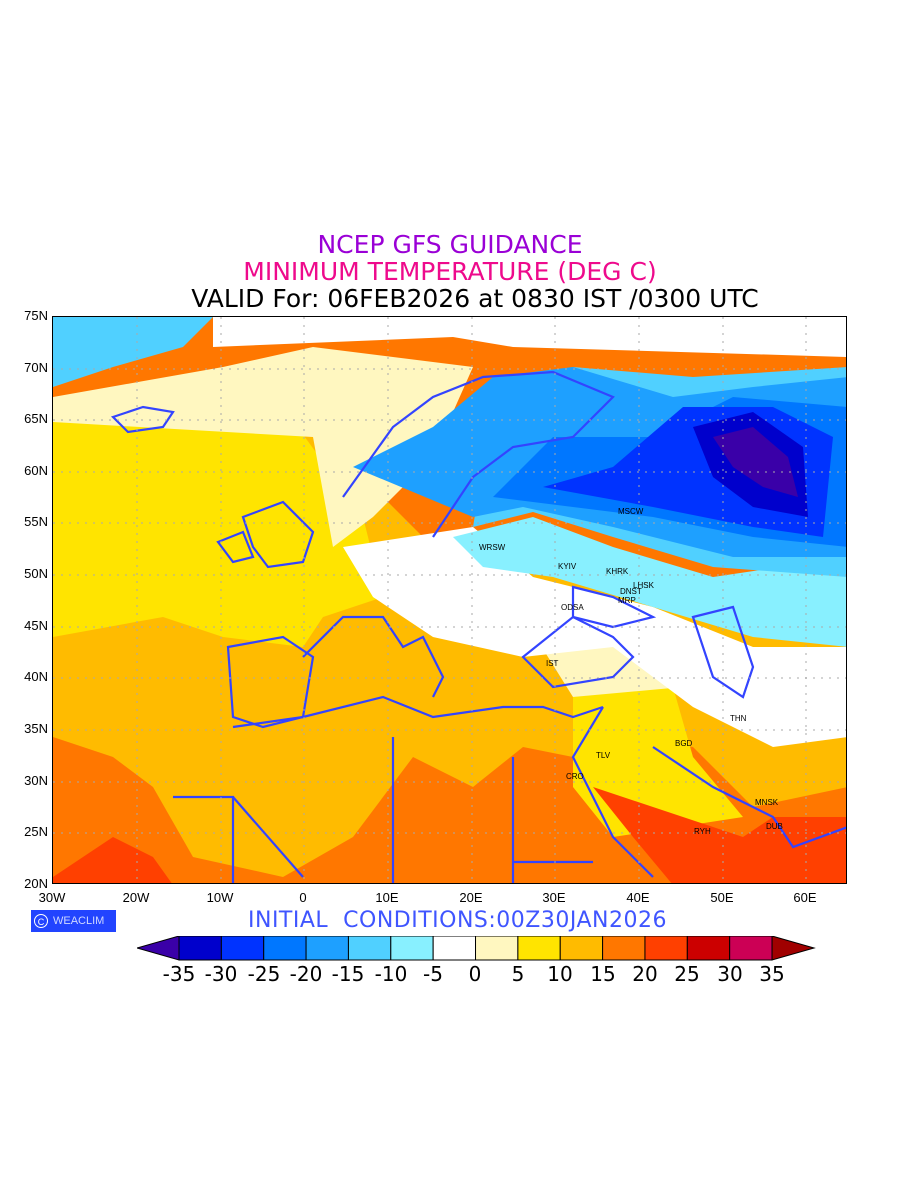 The image size is (900, 1200). Describe the element at coordinates (471, 897) in the screenshot. I see `lon-label: 20E` at that location.